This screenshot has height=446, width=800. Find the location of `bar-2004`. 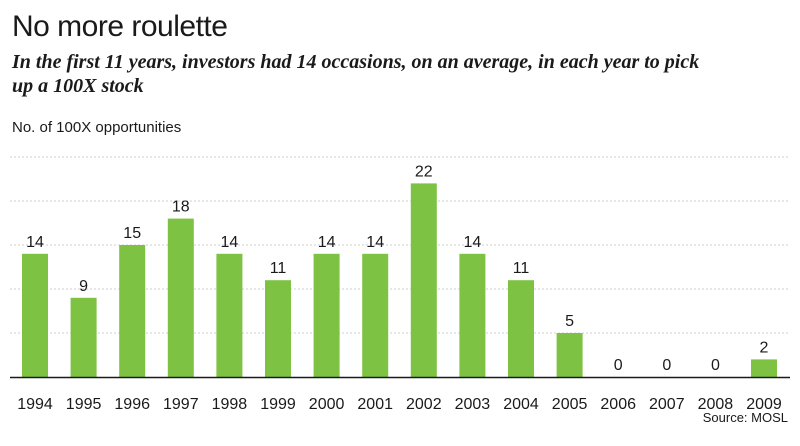

bar-2004 is located at coordinates (521, 328).